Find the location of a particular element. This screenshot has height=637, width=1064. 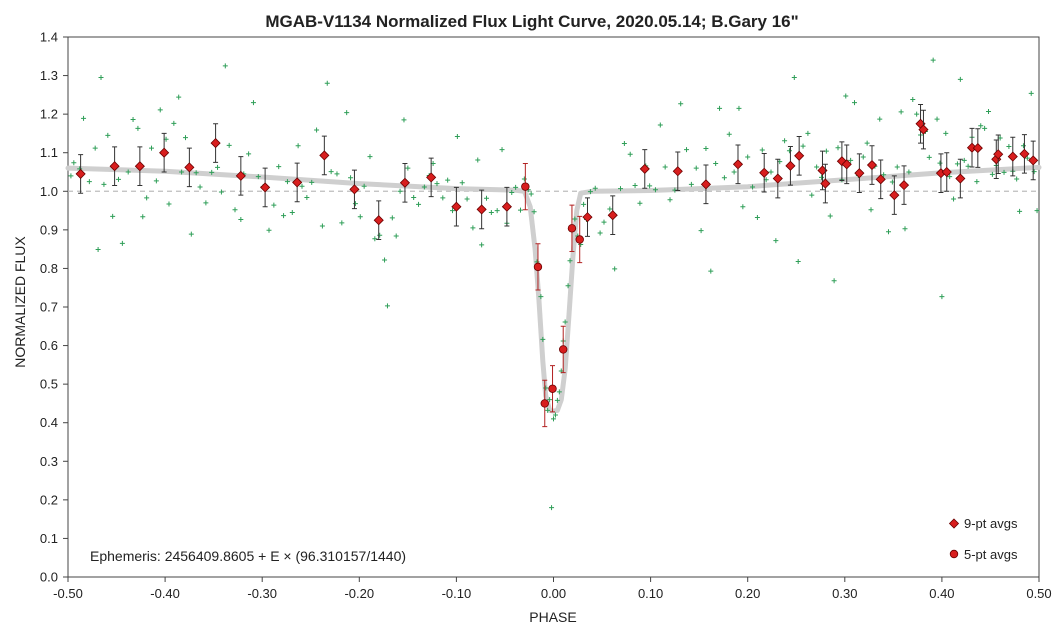

x-tick-label: -0.50 is located at coordinates (68, 593).